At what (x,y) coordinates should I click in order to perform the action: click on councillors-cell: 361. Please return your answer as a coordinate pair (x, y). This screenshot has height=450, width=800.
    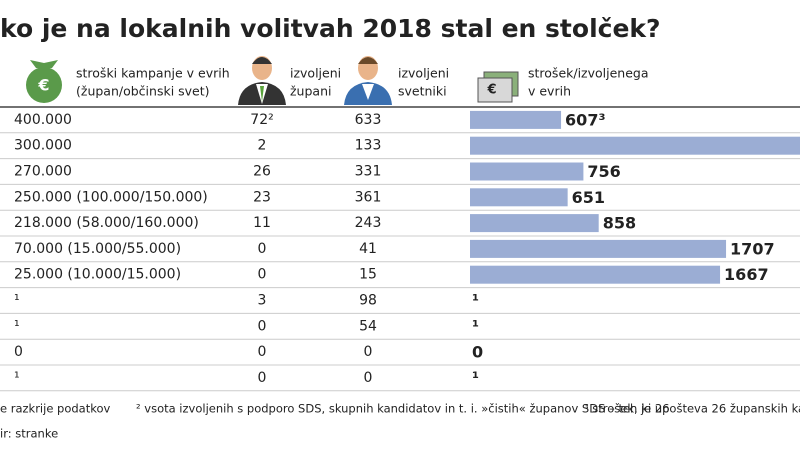
    Looking at the image, I should click on (368, 197).